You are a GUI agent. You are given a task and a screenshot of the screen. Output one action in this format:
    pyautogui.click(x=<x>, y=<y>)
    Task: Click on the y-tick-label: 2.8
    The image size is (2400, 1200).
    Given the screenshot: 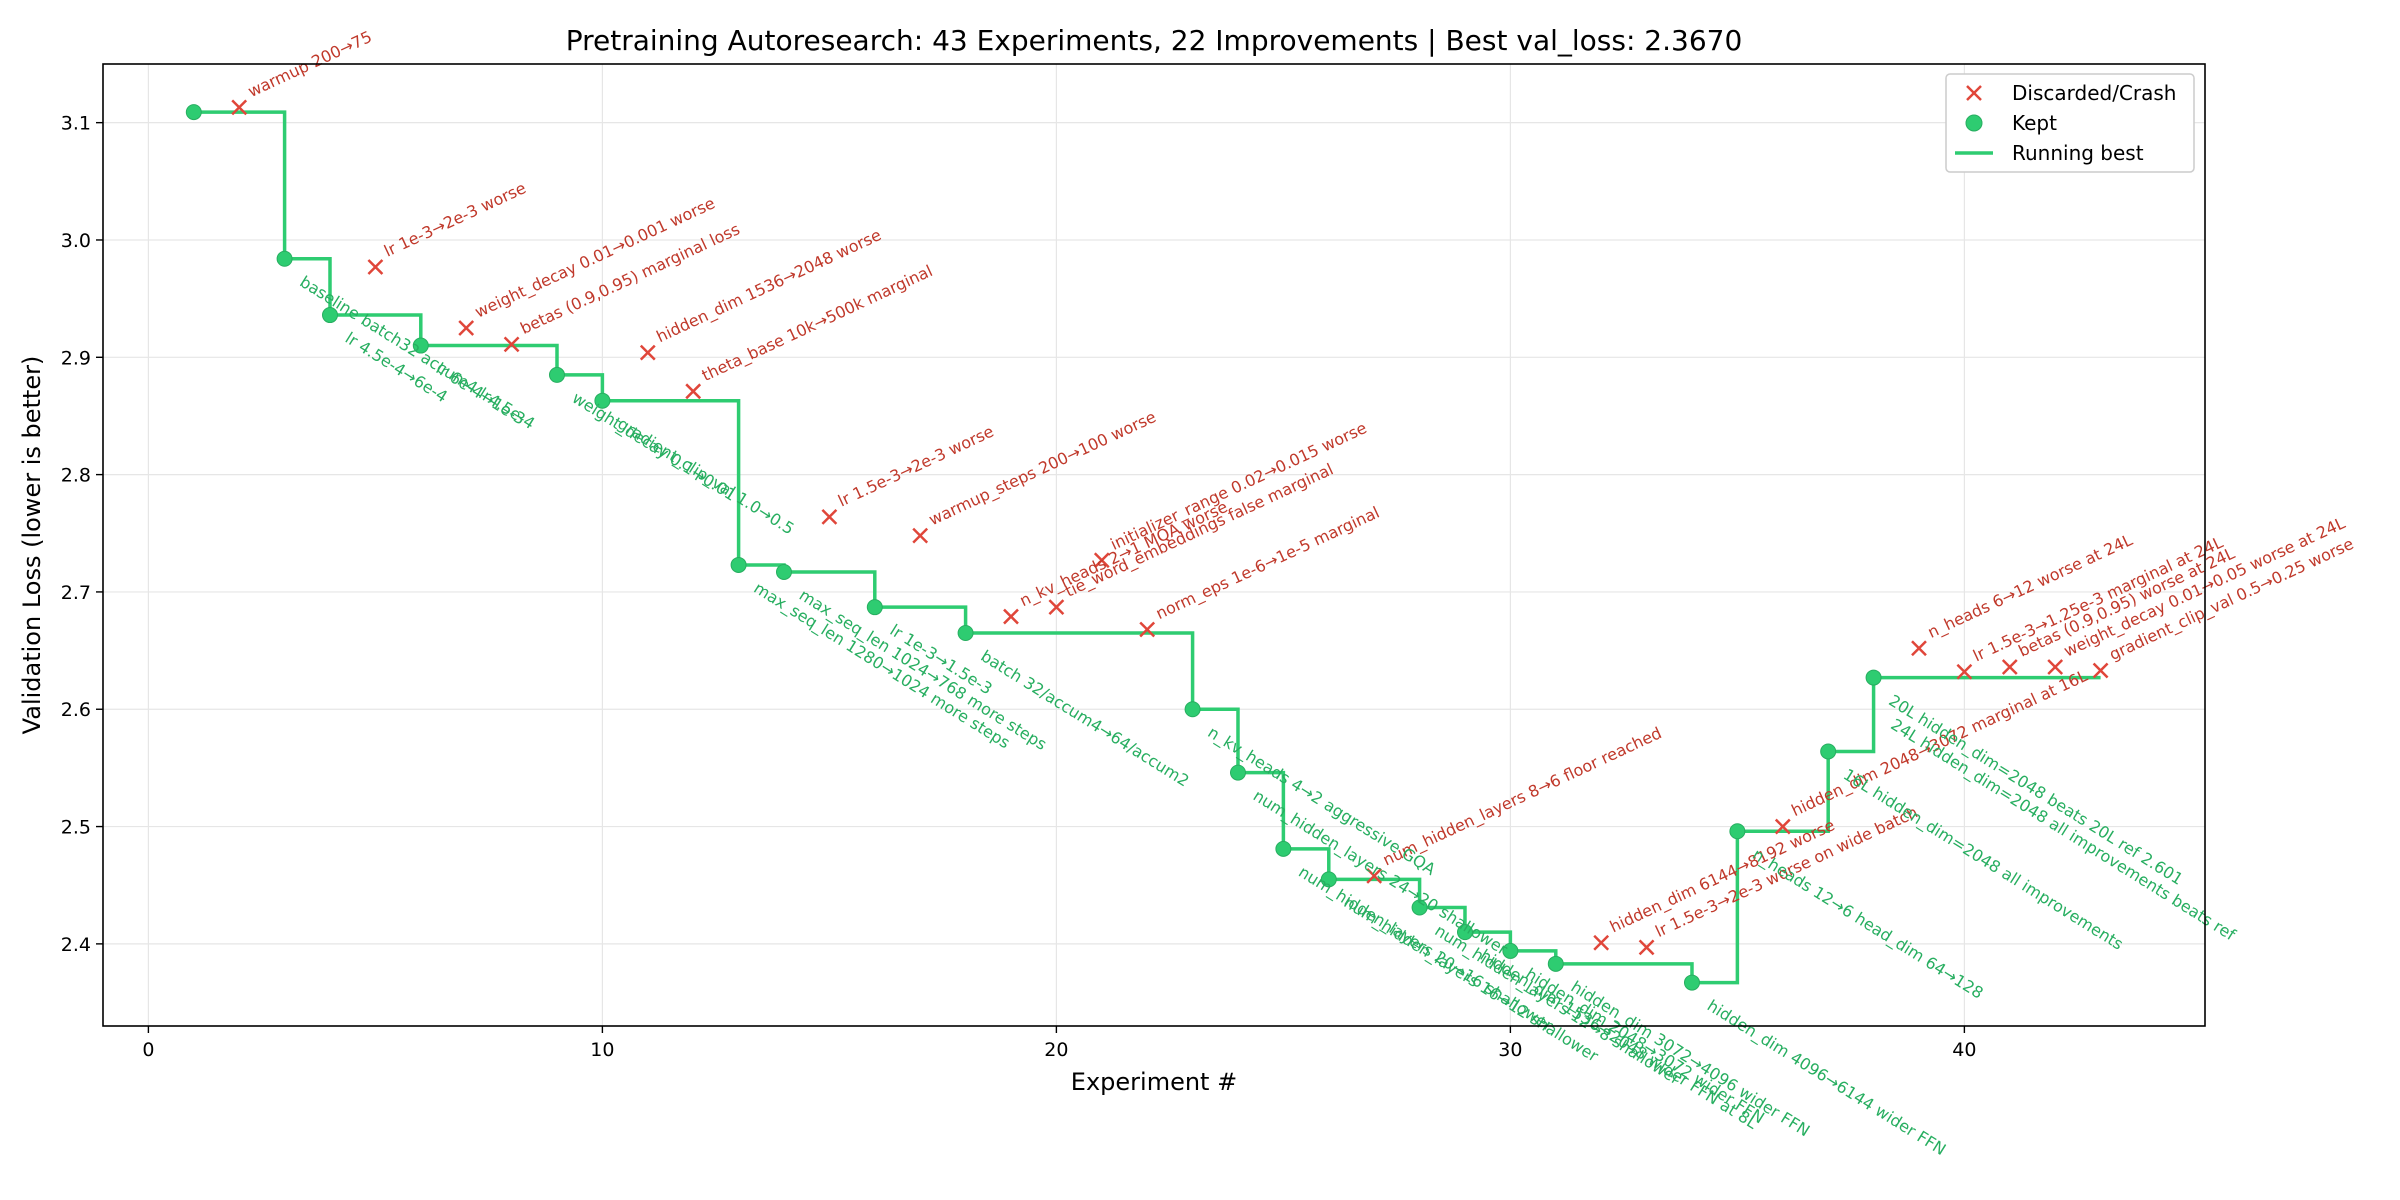 What is the action you would take?
    pyautogui.click(x=76, y=476)
    